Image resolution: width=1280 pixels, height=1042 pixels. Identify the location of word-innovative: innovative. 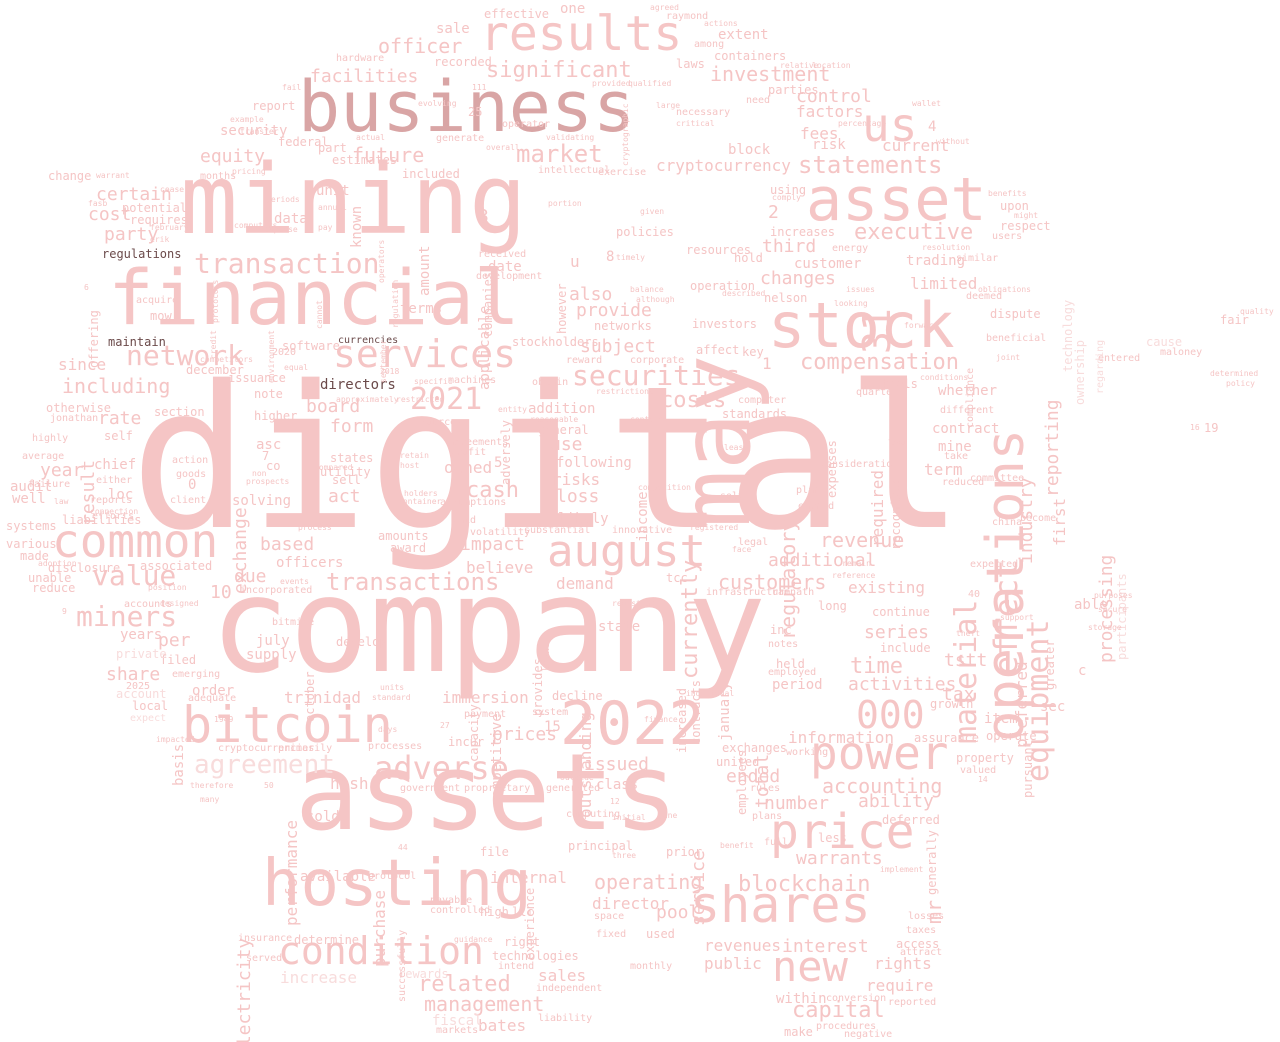
(642, 530).